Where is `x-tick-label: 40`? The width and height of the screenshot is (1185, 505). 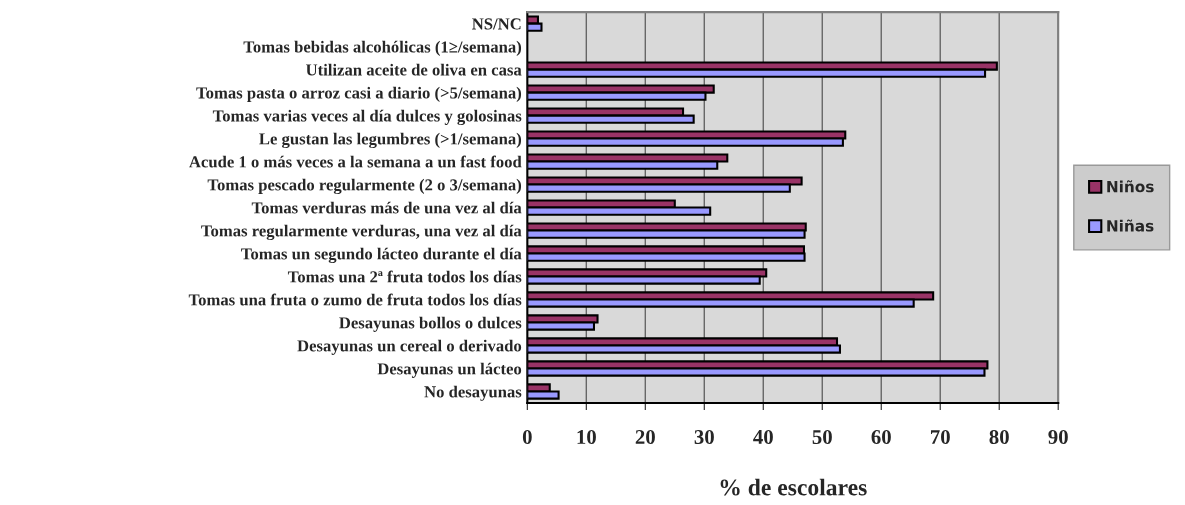 x-tick-label: 40 is located at coordinates (763, 437).